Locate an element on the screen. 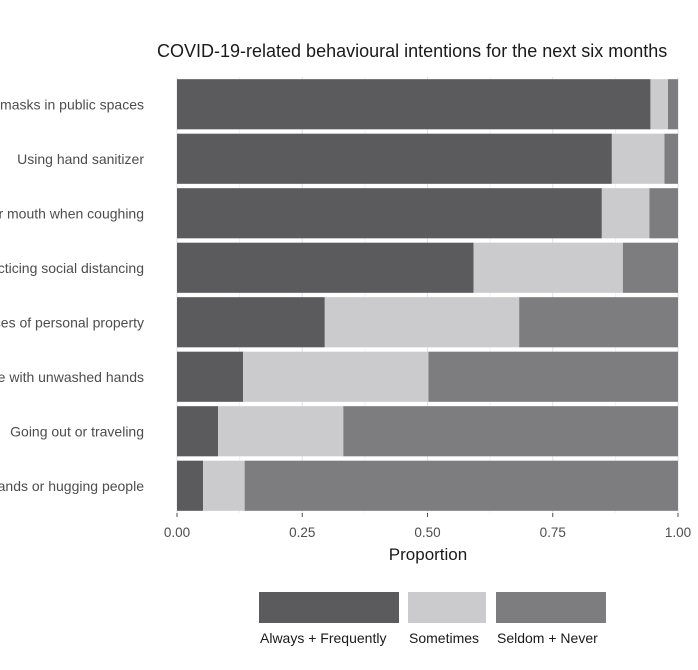 This screenshot has width=698, height=670. legend-key-sometimes is located at coordinates (447, 607).